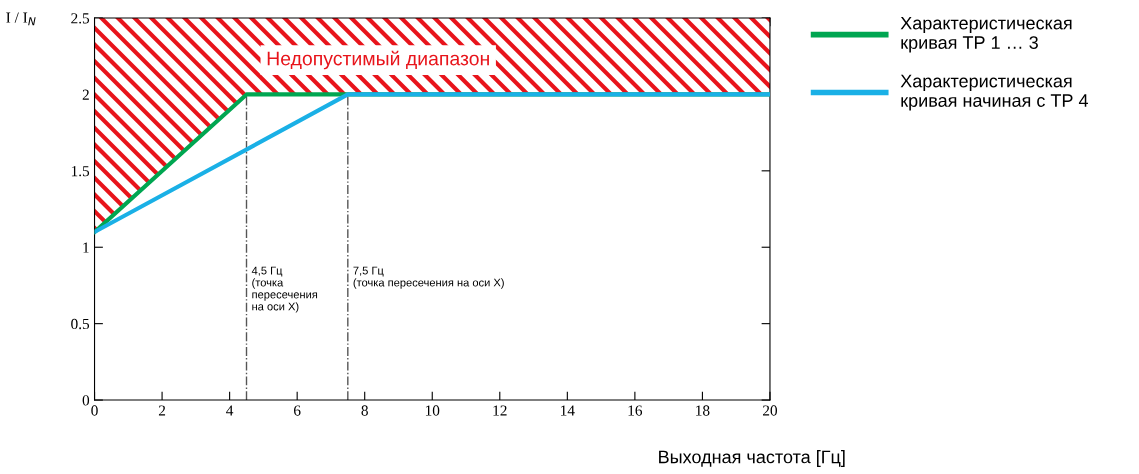  I want to click on y-tick-label: 0, so click(86, 400).